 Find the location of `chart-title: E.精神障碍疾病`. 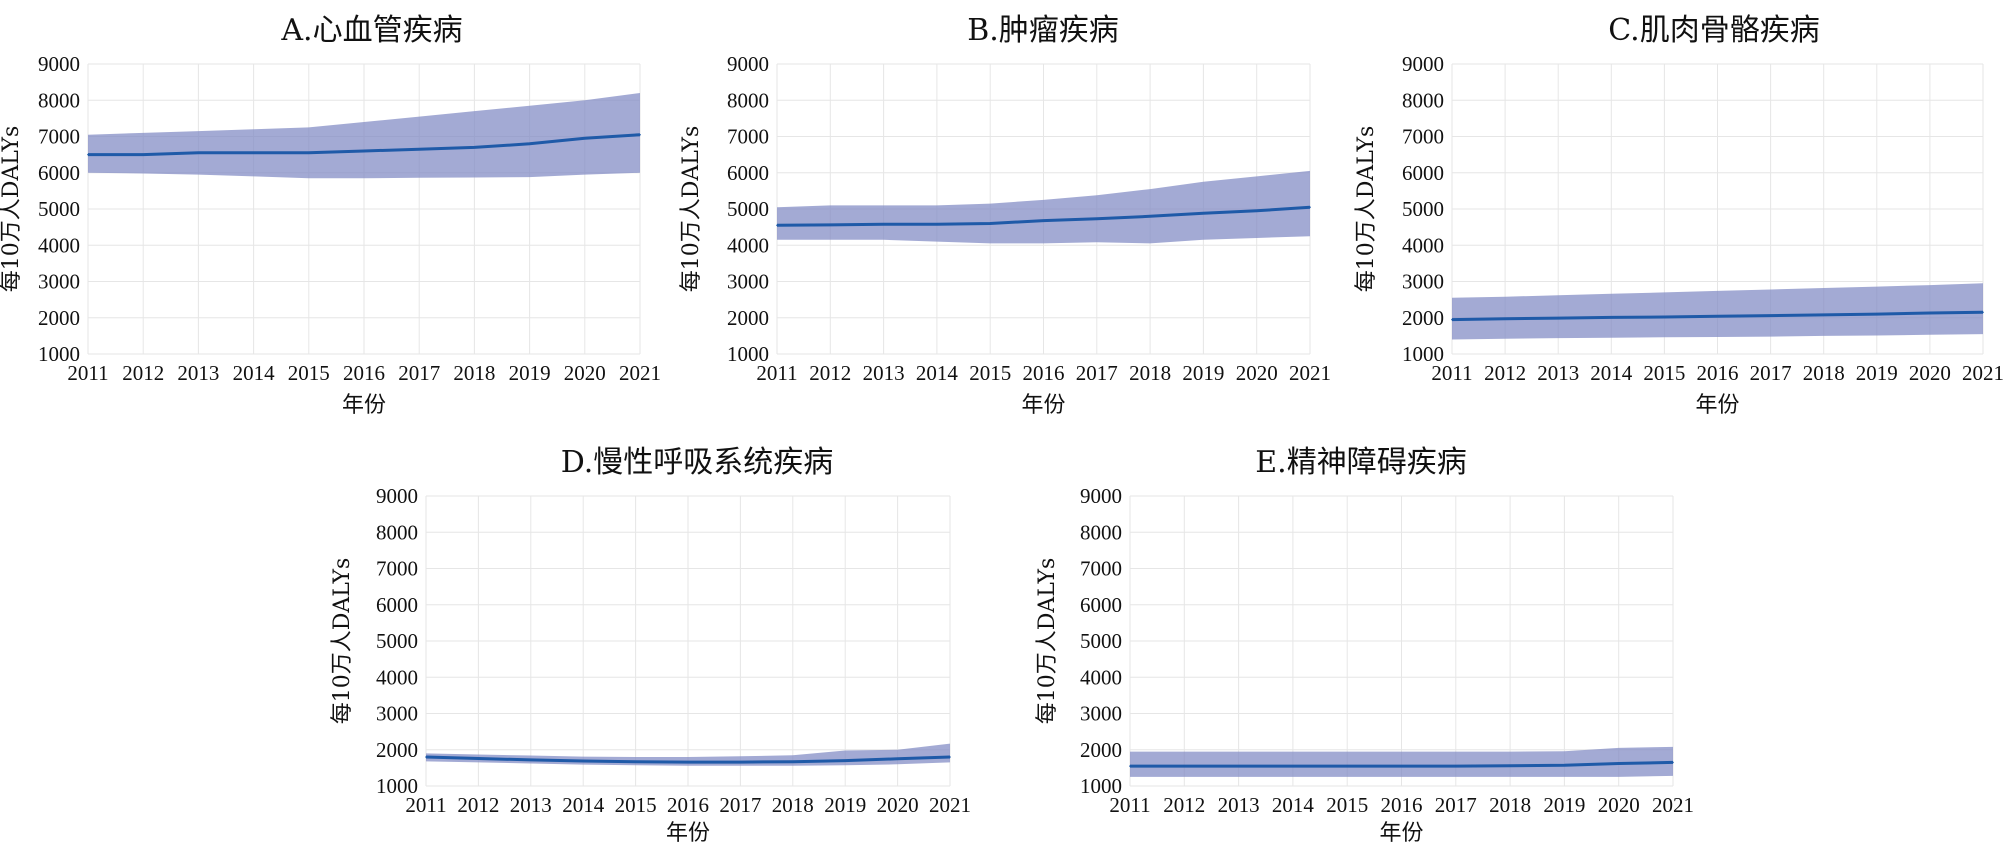

chart-title: E.精神障碍疾病 is located at coordinates (1360, 462).